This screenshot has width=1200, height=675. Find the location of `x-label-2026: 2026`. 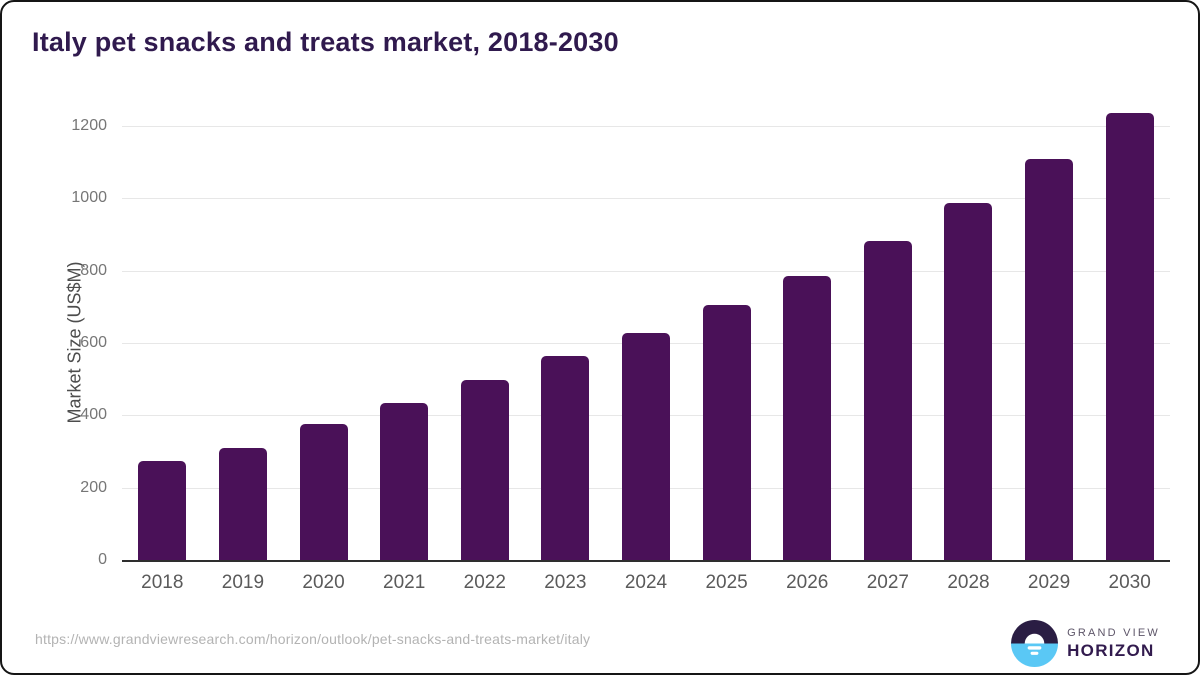

x-label-2026: 2026 is located at coordinates (807, 582).